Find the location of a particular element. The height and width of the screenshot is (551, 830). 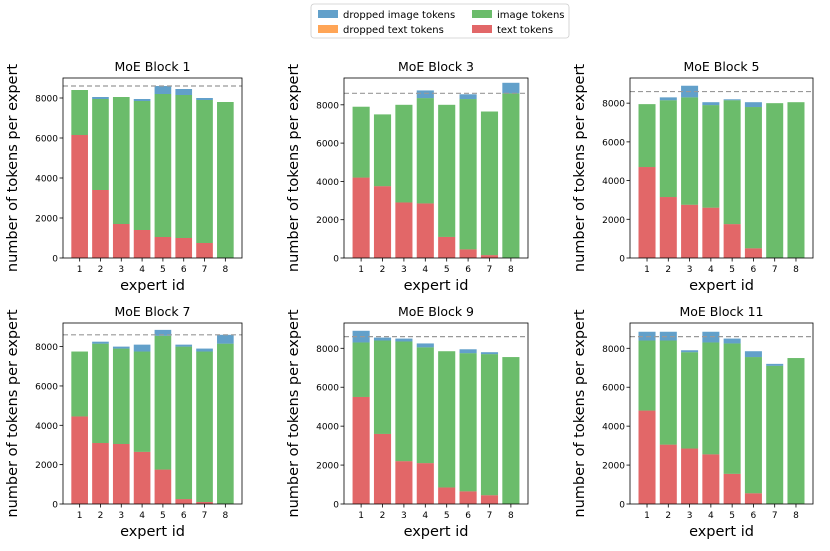

chart1-xtick-label-1: 1 is located at coordinates (80, 270).